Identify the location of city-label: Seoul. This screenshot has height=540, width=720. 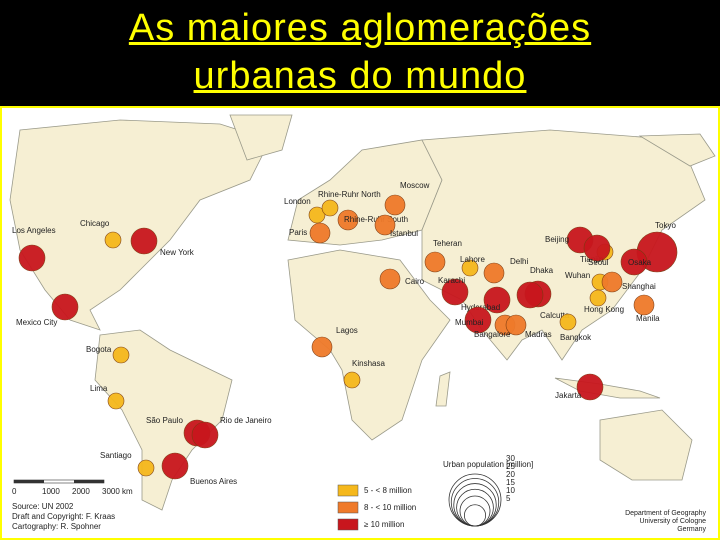
(598, 262).